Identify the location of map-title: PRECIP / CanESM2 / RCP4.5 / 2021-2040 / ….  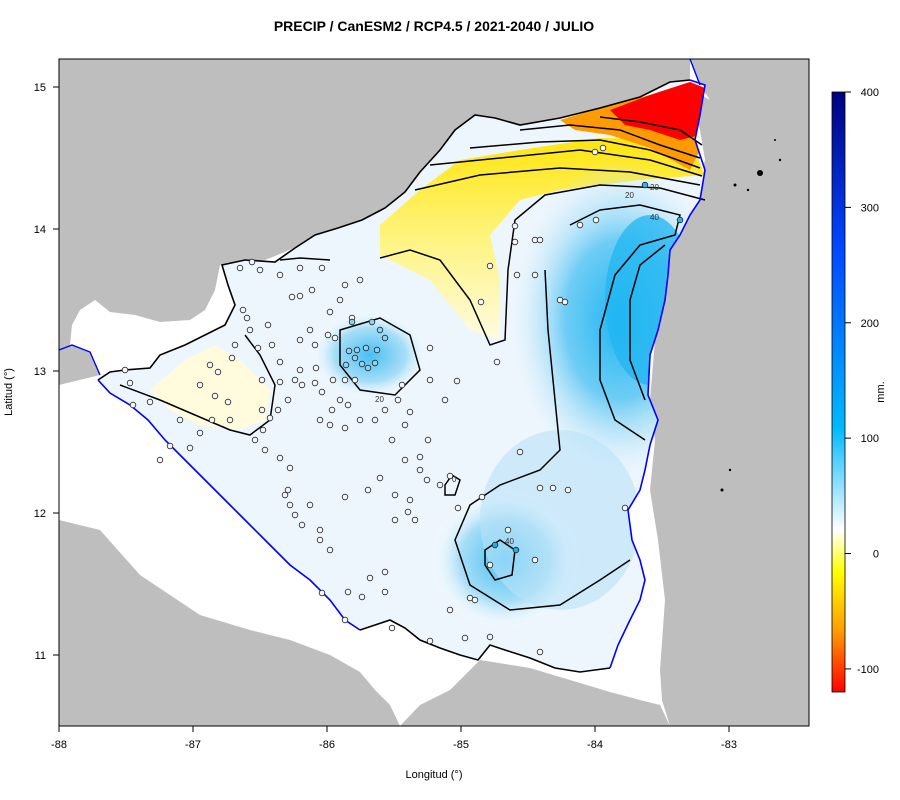
(434, 26).